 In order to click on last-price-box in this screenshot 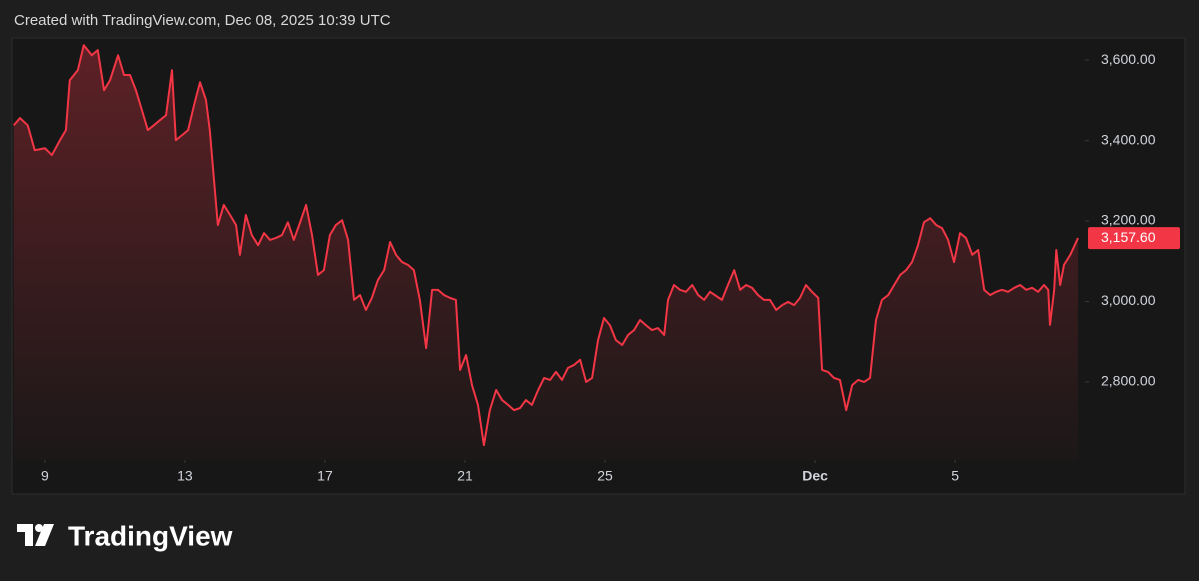, I will do `click(1134, 238)`.